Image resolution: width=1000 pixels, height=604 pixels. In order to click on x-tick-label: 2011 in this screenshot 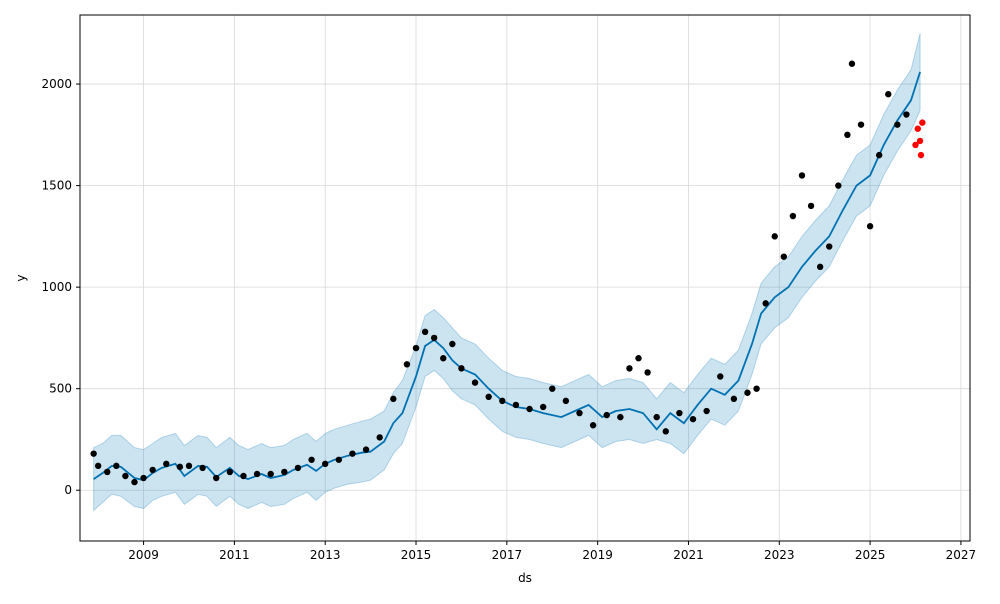, I will do `click(234, 555)`.